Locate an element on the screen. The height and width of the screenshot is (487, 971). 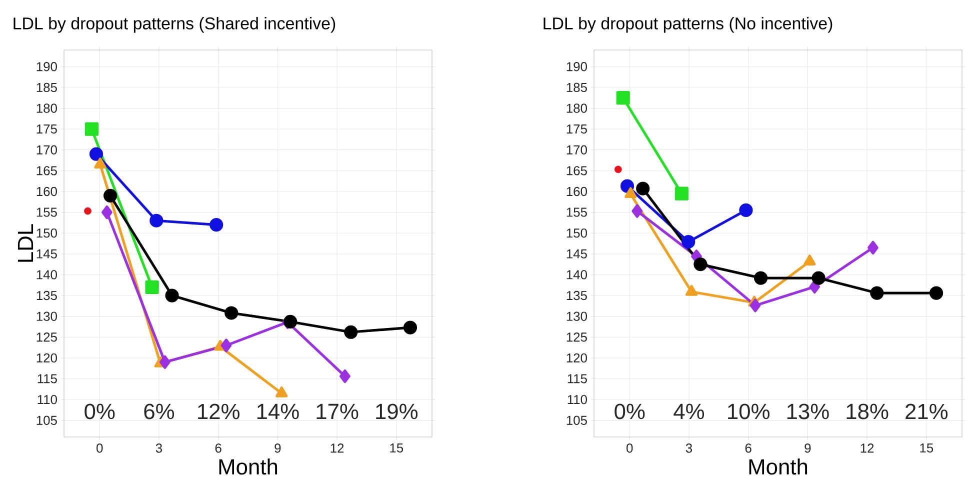
annotation: 18% is located at coordinates (867, 412).